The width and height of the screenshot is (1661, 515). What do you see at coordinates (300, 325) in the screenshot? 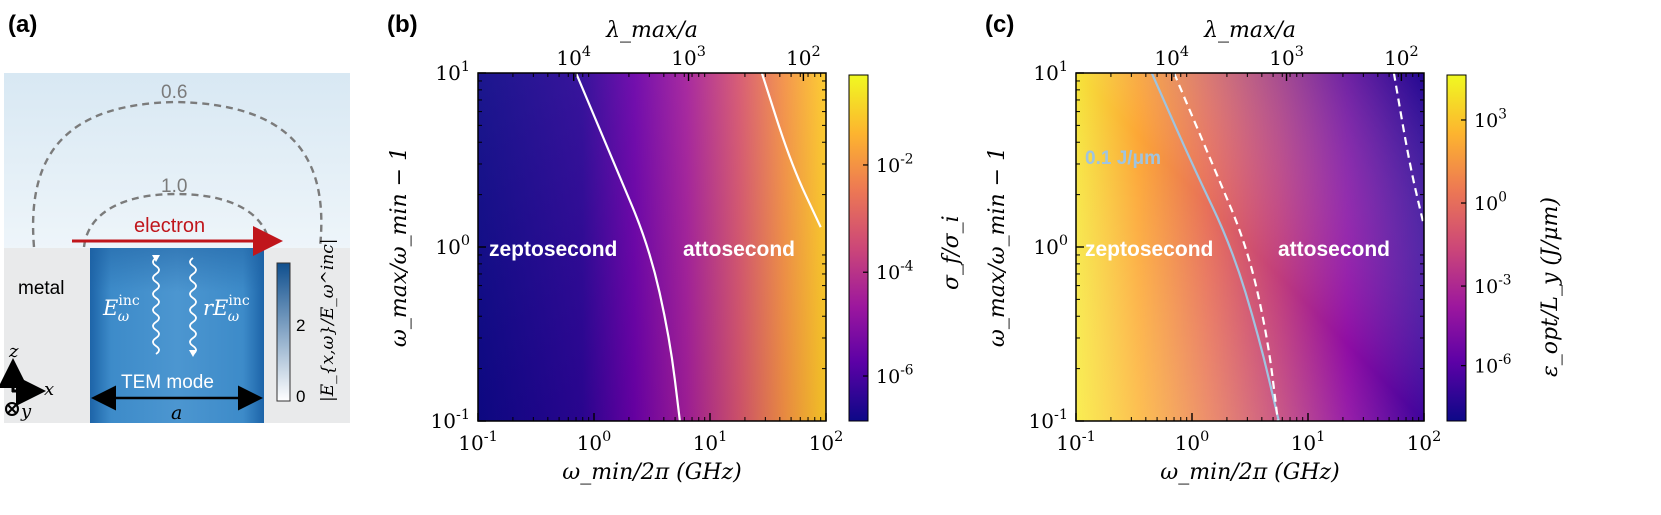
I see `field-colorbar-tick-max: 2` at bounding box center [300, 325].